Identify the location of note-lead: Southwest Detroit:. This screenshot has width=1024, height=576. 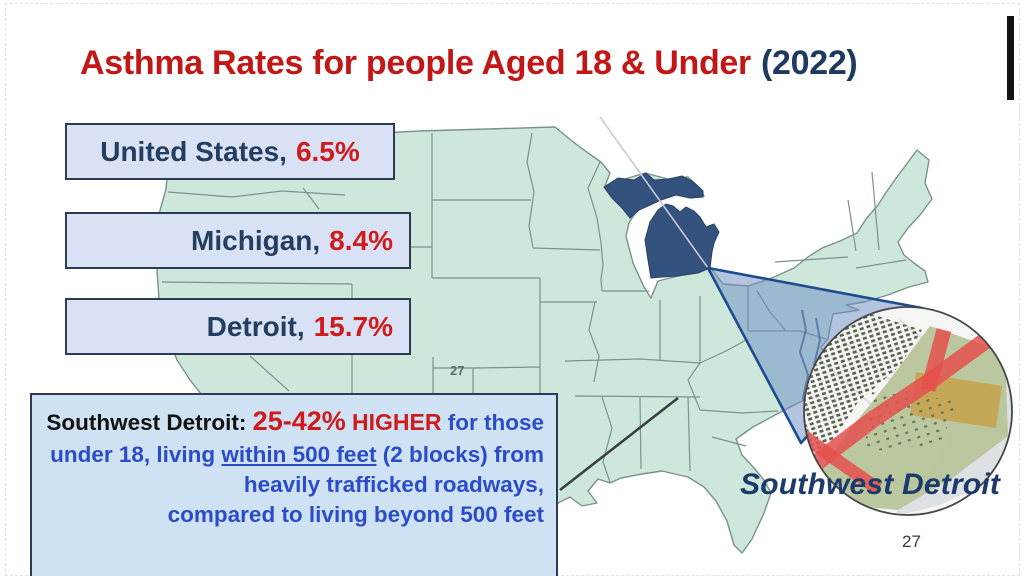
(146, 422).